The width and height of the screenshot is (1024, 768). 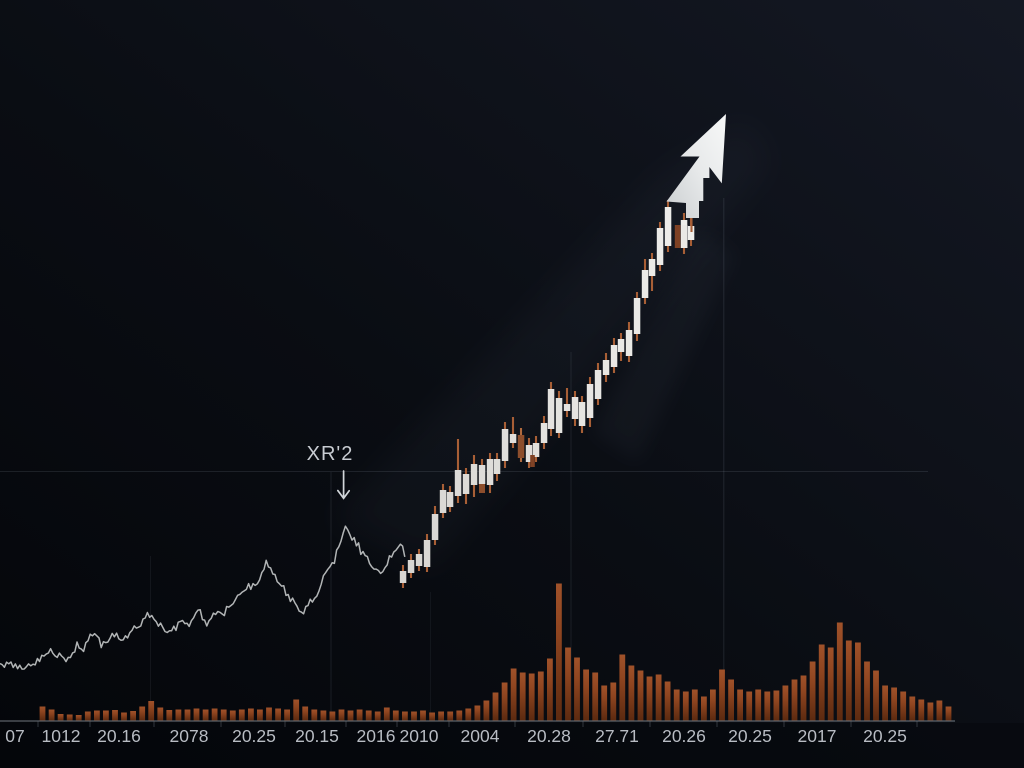 I want to click on svg-text: 2078, so click(x=189, y=736).